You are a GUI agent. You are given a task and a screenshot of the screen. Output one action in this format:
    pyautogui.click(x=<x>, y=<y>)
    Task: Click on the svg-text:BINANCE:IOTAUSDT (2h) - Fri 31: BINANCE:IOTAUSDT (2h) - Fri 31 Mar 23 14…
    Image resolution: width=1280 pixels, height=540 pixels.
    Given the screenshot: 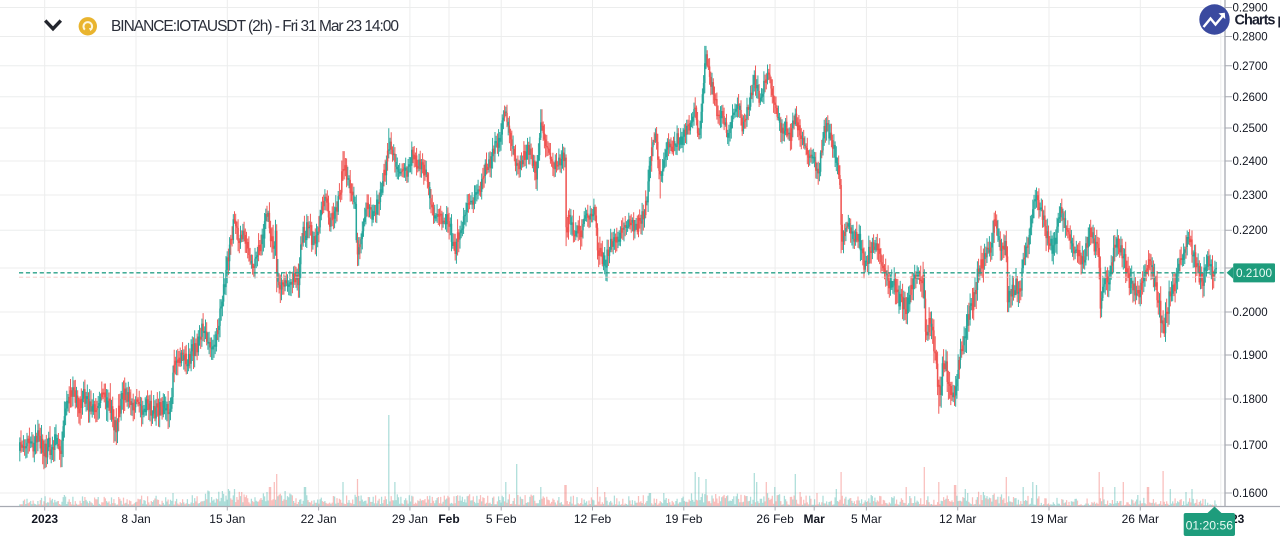 What is the action you would take?
    pyautogui.click(x=255, y=26)
    